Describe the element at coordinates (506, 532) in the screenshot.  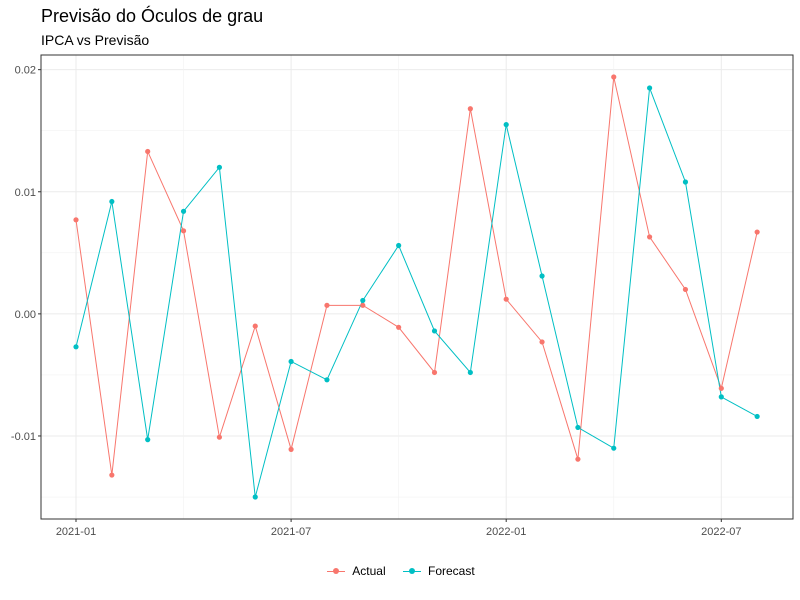
I see `x-tick-label: 2022-01` at that location.